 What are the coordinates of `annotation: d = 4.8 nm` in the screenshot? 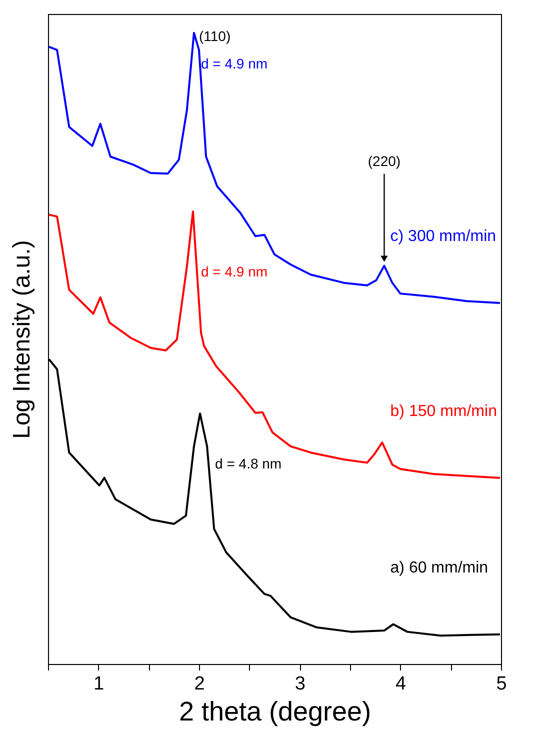 It's located at (248, 464).